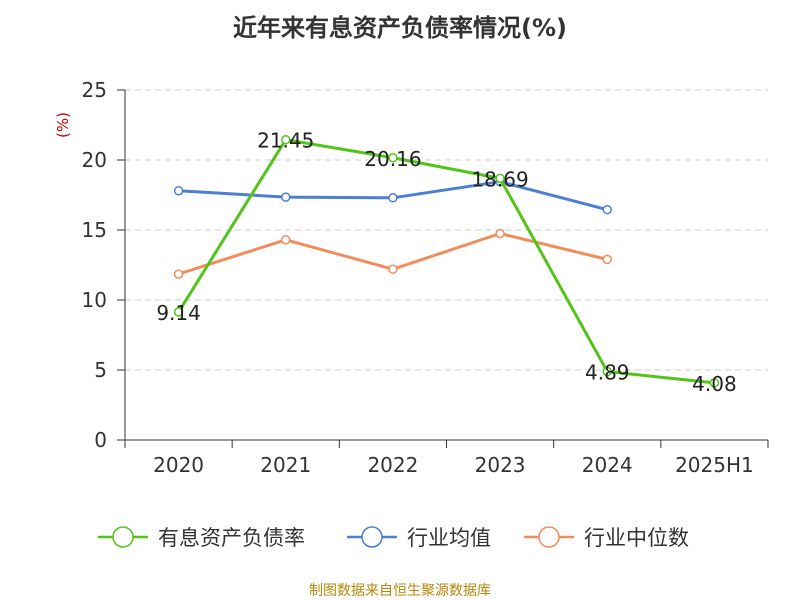 The width and height of the screenshot is (800, 600). I want to click on y-tick-label: 20, so click(94, 160).